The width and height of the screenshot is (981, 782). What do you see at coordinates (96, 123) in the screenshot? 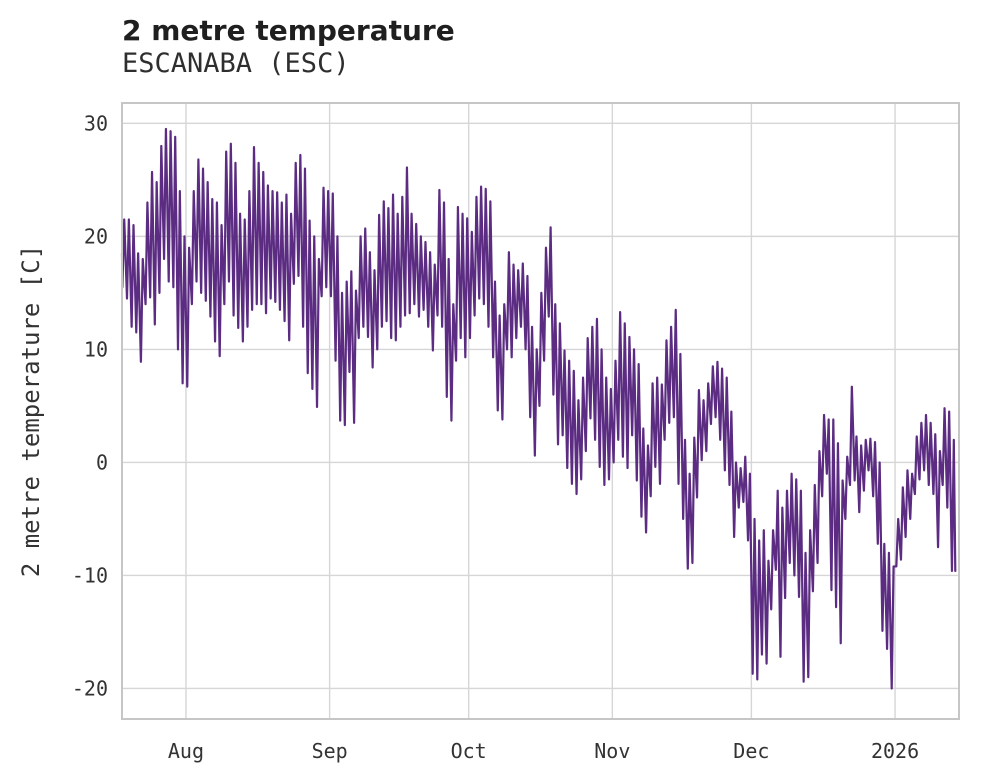
I see `y-tick-label-30: 30` at bounding box center [96, 123].